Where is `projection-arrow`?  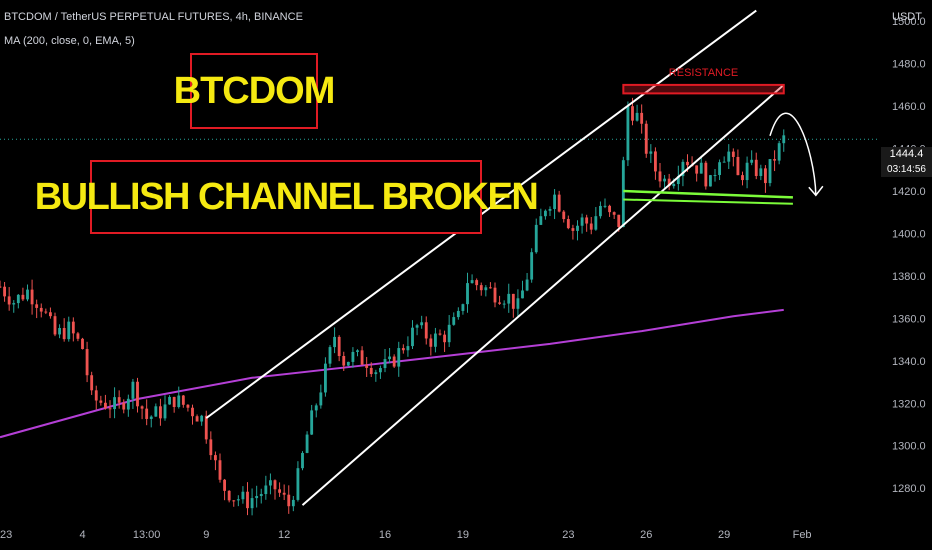 projection-arrow is located at coordinates (793, 154).